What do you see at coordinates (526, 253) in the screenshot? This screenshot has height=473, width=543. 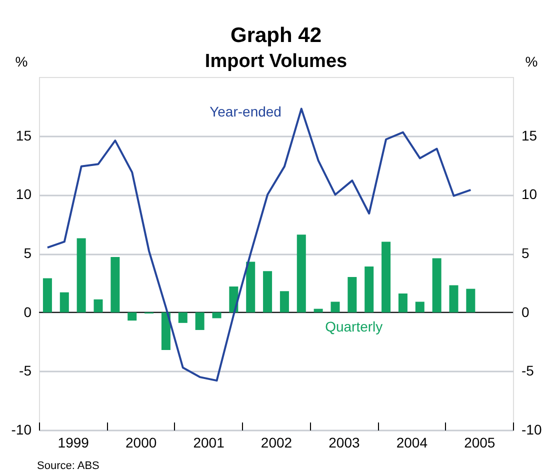 I see `y2-tick-label: 5` at bounding box center [526, 253].